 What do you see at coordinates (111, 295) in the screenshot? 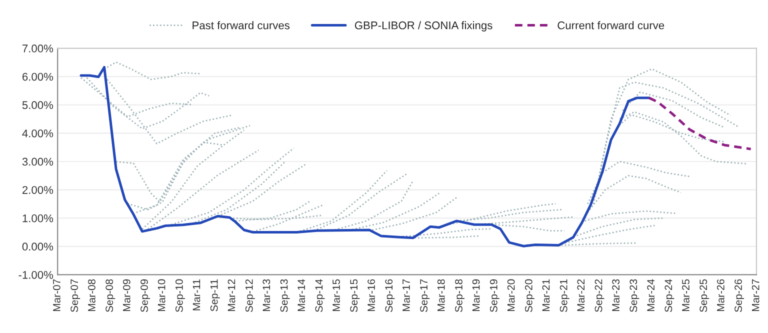
I see `x-tick-label: Sep-08` at bounding box center [111, 295].